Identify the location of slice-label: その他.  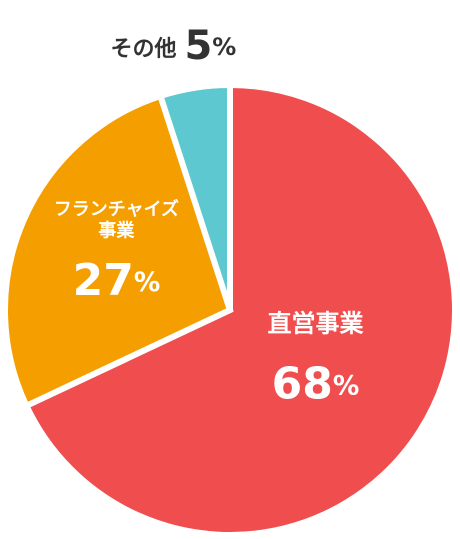
(143, 49).